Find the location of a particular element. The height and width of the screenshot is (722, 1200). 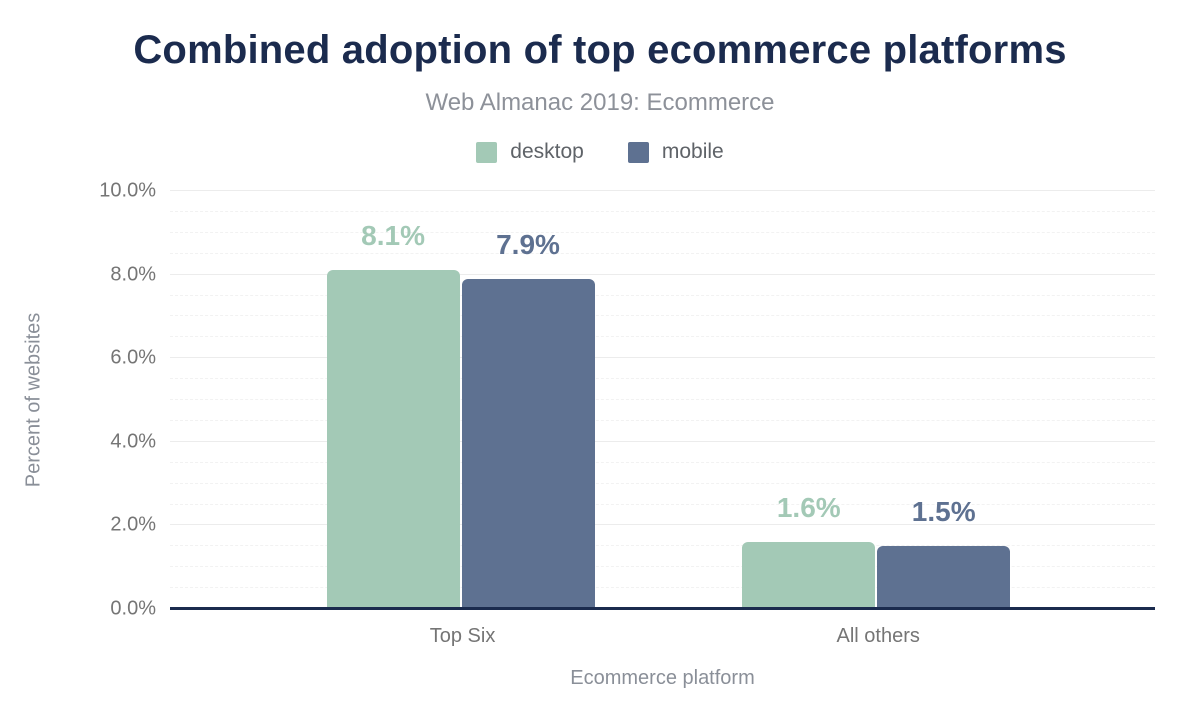

y-tick-2: 2.0% is located at coordinates (133, 524).